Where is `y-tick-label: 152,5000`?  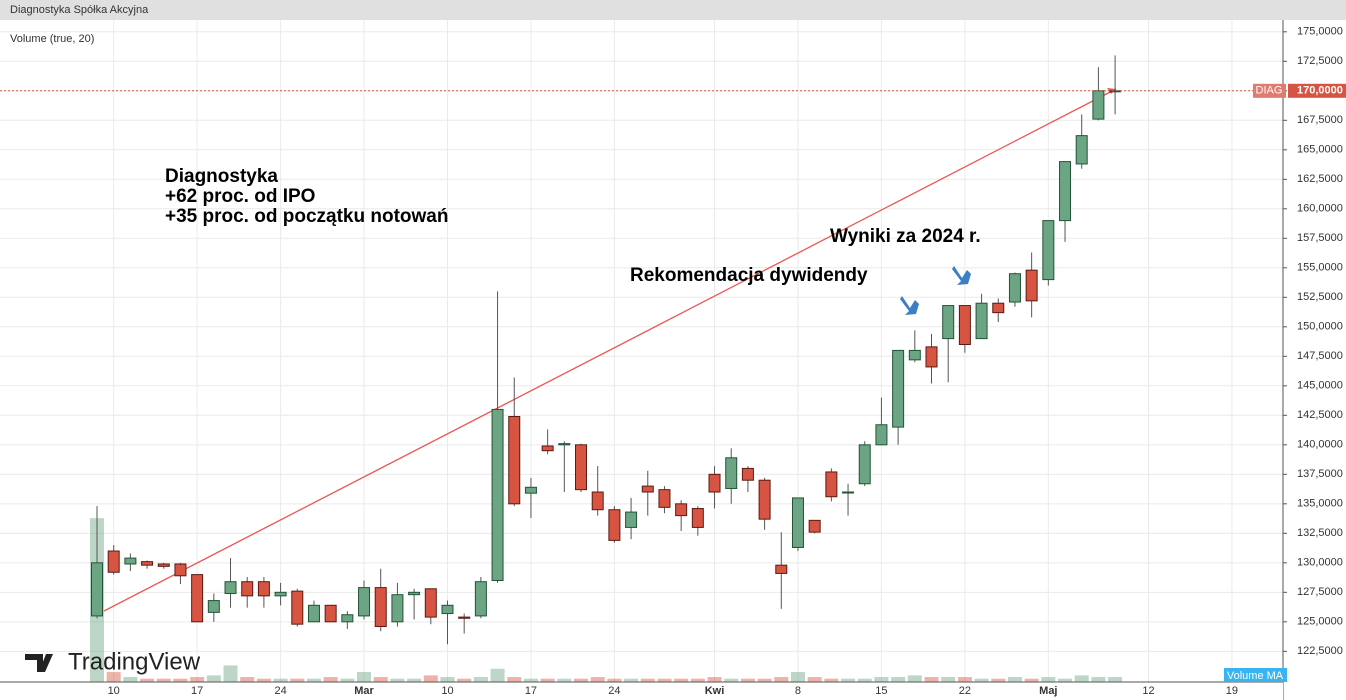
y-tick-label: 152,5000 is located at coordinates (1320, 297).